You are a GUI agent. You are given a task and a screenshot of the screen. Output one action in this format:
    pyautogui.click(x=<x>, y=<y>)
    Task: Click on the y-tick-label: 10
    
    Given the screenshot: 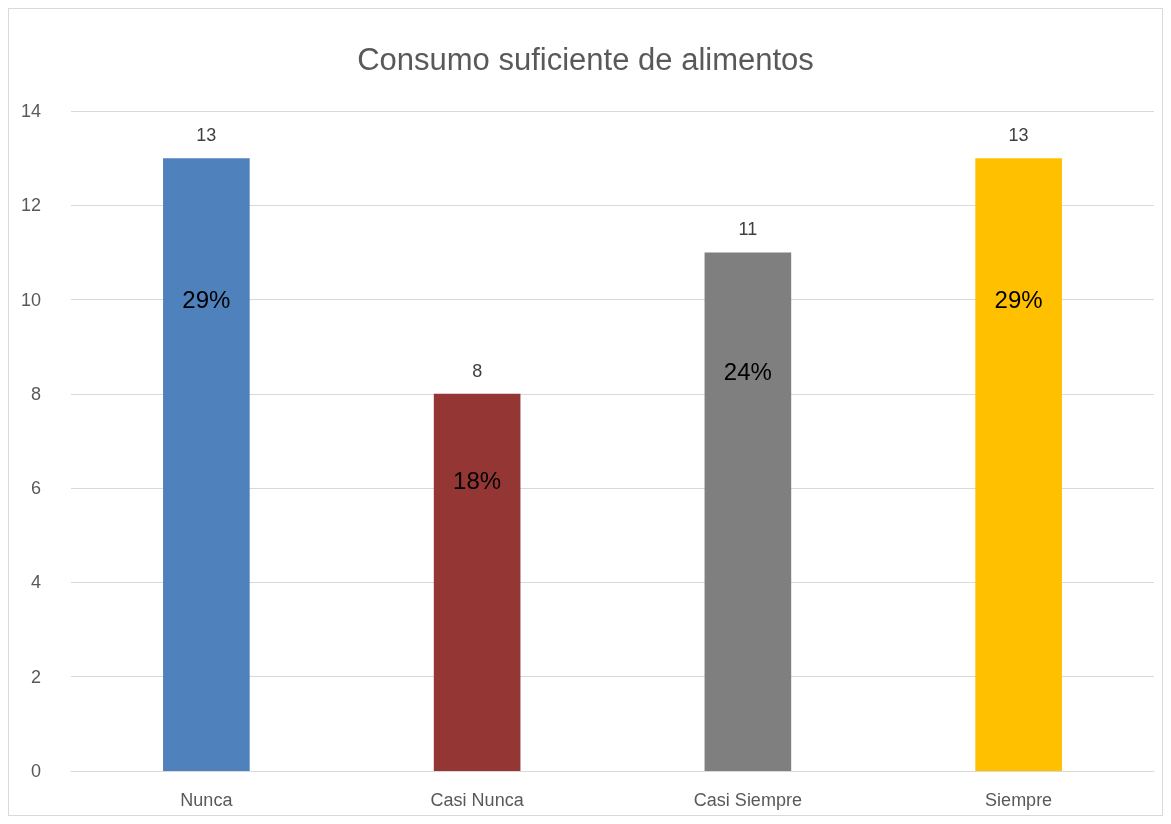 What is the action you would take?
    pyautogui.click(x=30, y=299)
    